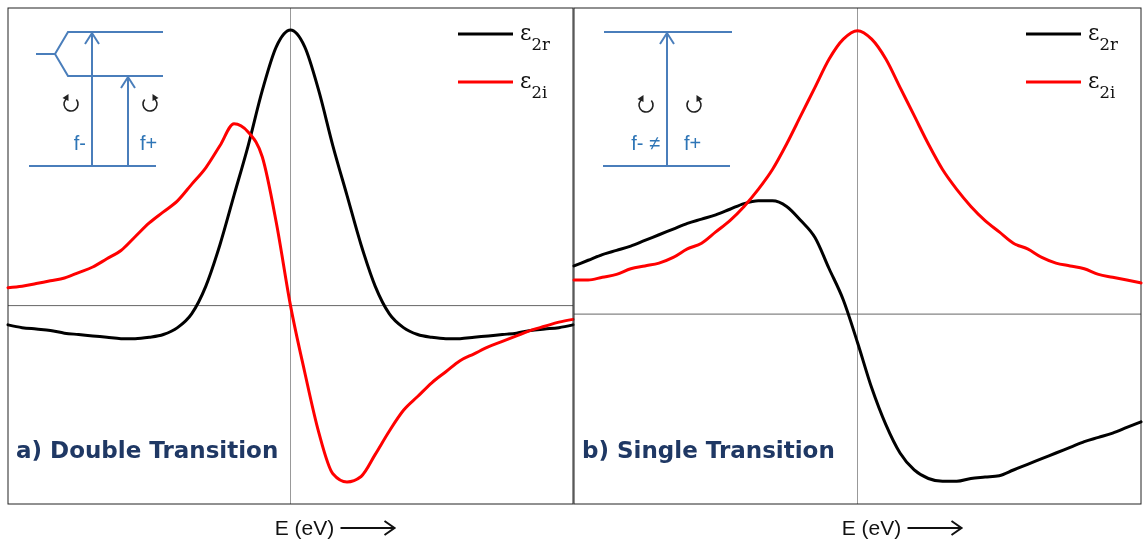  What do you see at coordinates (96, 99) in the screenshot?
I see `energy-level-diagram: f- f+` at bounding box center [96, 99].